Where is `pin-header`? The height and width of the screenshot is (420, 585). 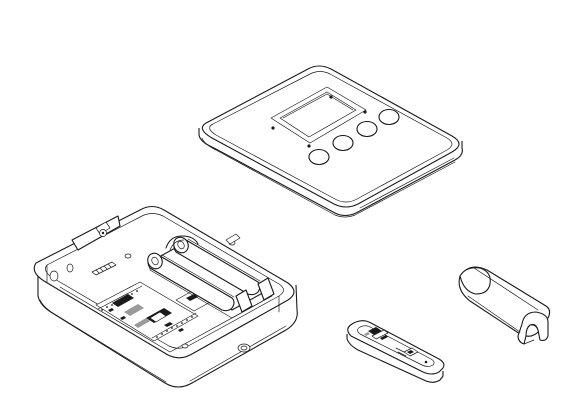 pin-header is located at coordinates (104, 268).